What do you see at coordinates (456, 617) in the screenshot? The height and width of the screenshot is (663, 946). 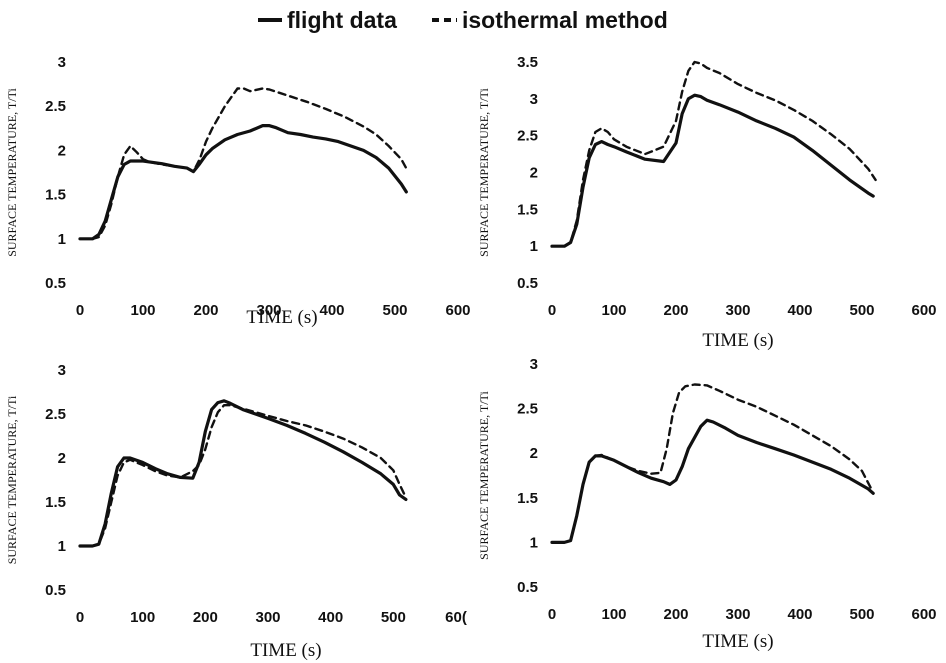 I see `x-tick-label: 60(` at bounding box center [456, 617].